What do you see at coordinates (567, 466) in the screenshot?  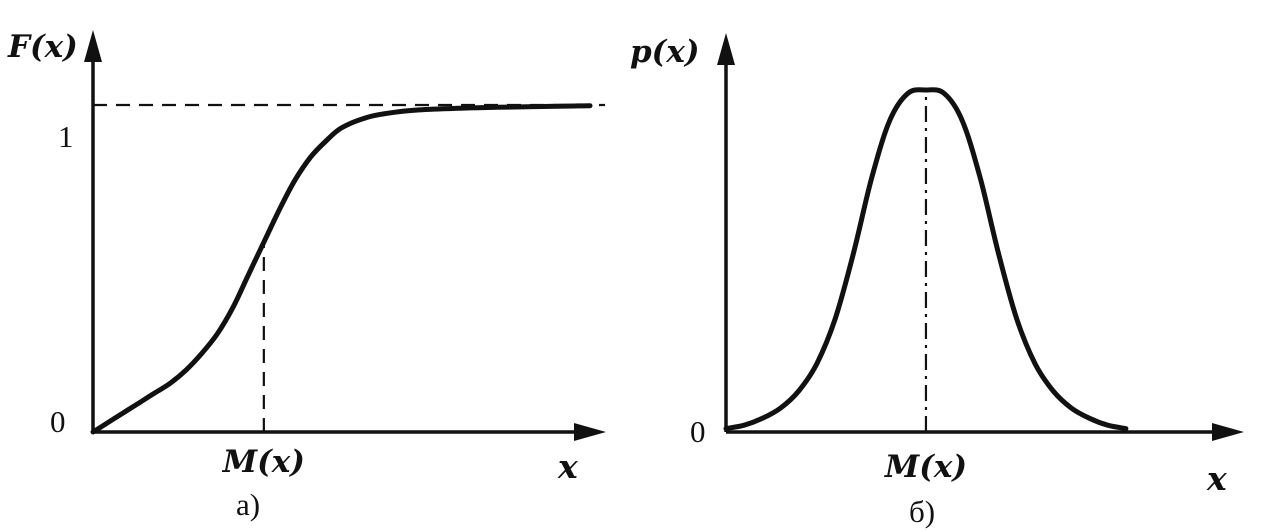 I see `panel-a-x-axis-label: x` at bounding box center [567, 466].